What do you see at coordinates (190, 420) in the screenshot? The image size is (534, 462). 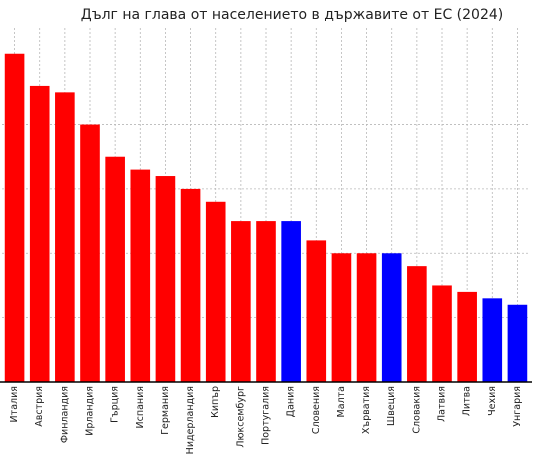 I see `x-tick-label-7: Нидерландия` at bounding box center [190, 420].